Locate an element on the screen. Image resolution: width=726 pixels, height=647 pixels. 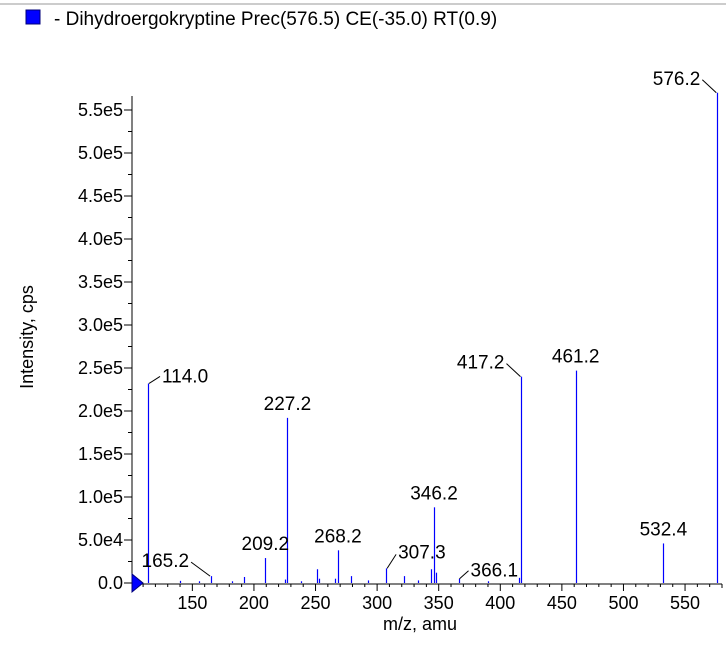
x-tick-label: 200 is located at coordinates (254, 603).